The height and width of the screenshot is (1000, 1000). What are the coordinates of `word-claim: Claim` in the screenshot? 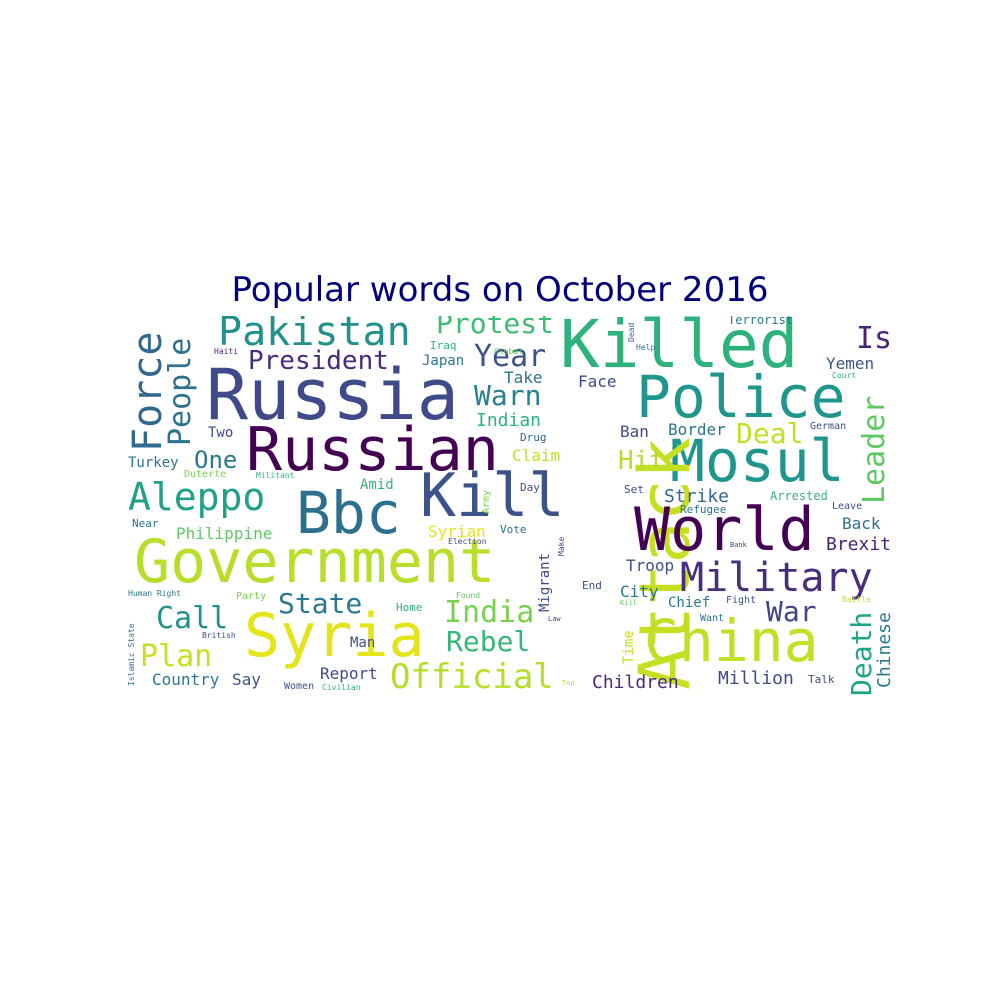 It's located at (536, 455).